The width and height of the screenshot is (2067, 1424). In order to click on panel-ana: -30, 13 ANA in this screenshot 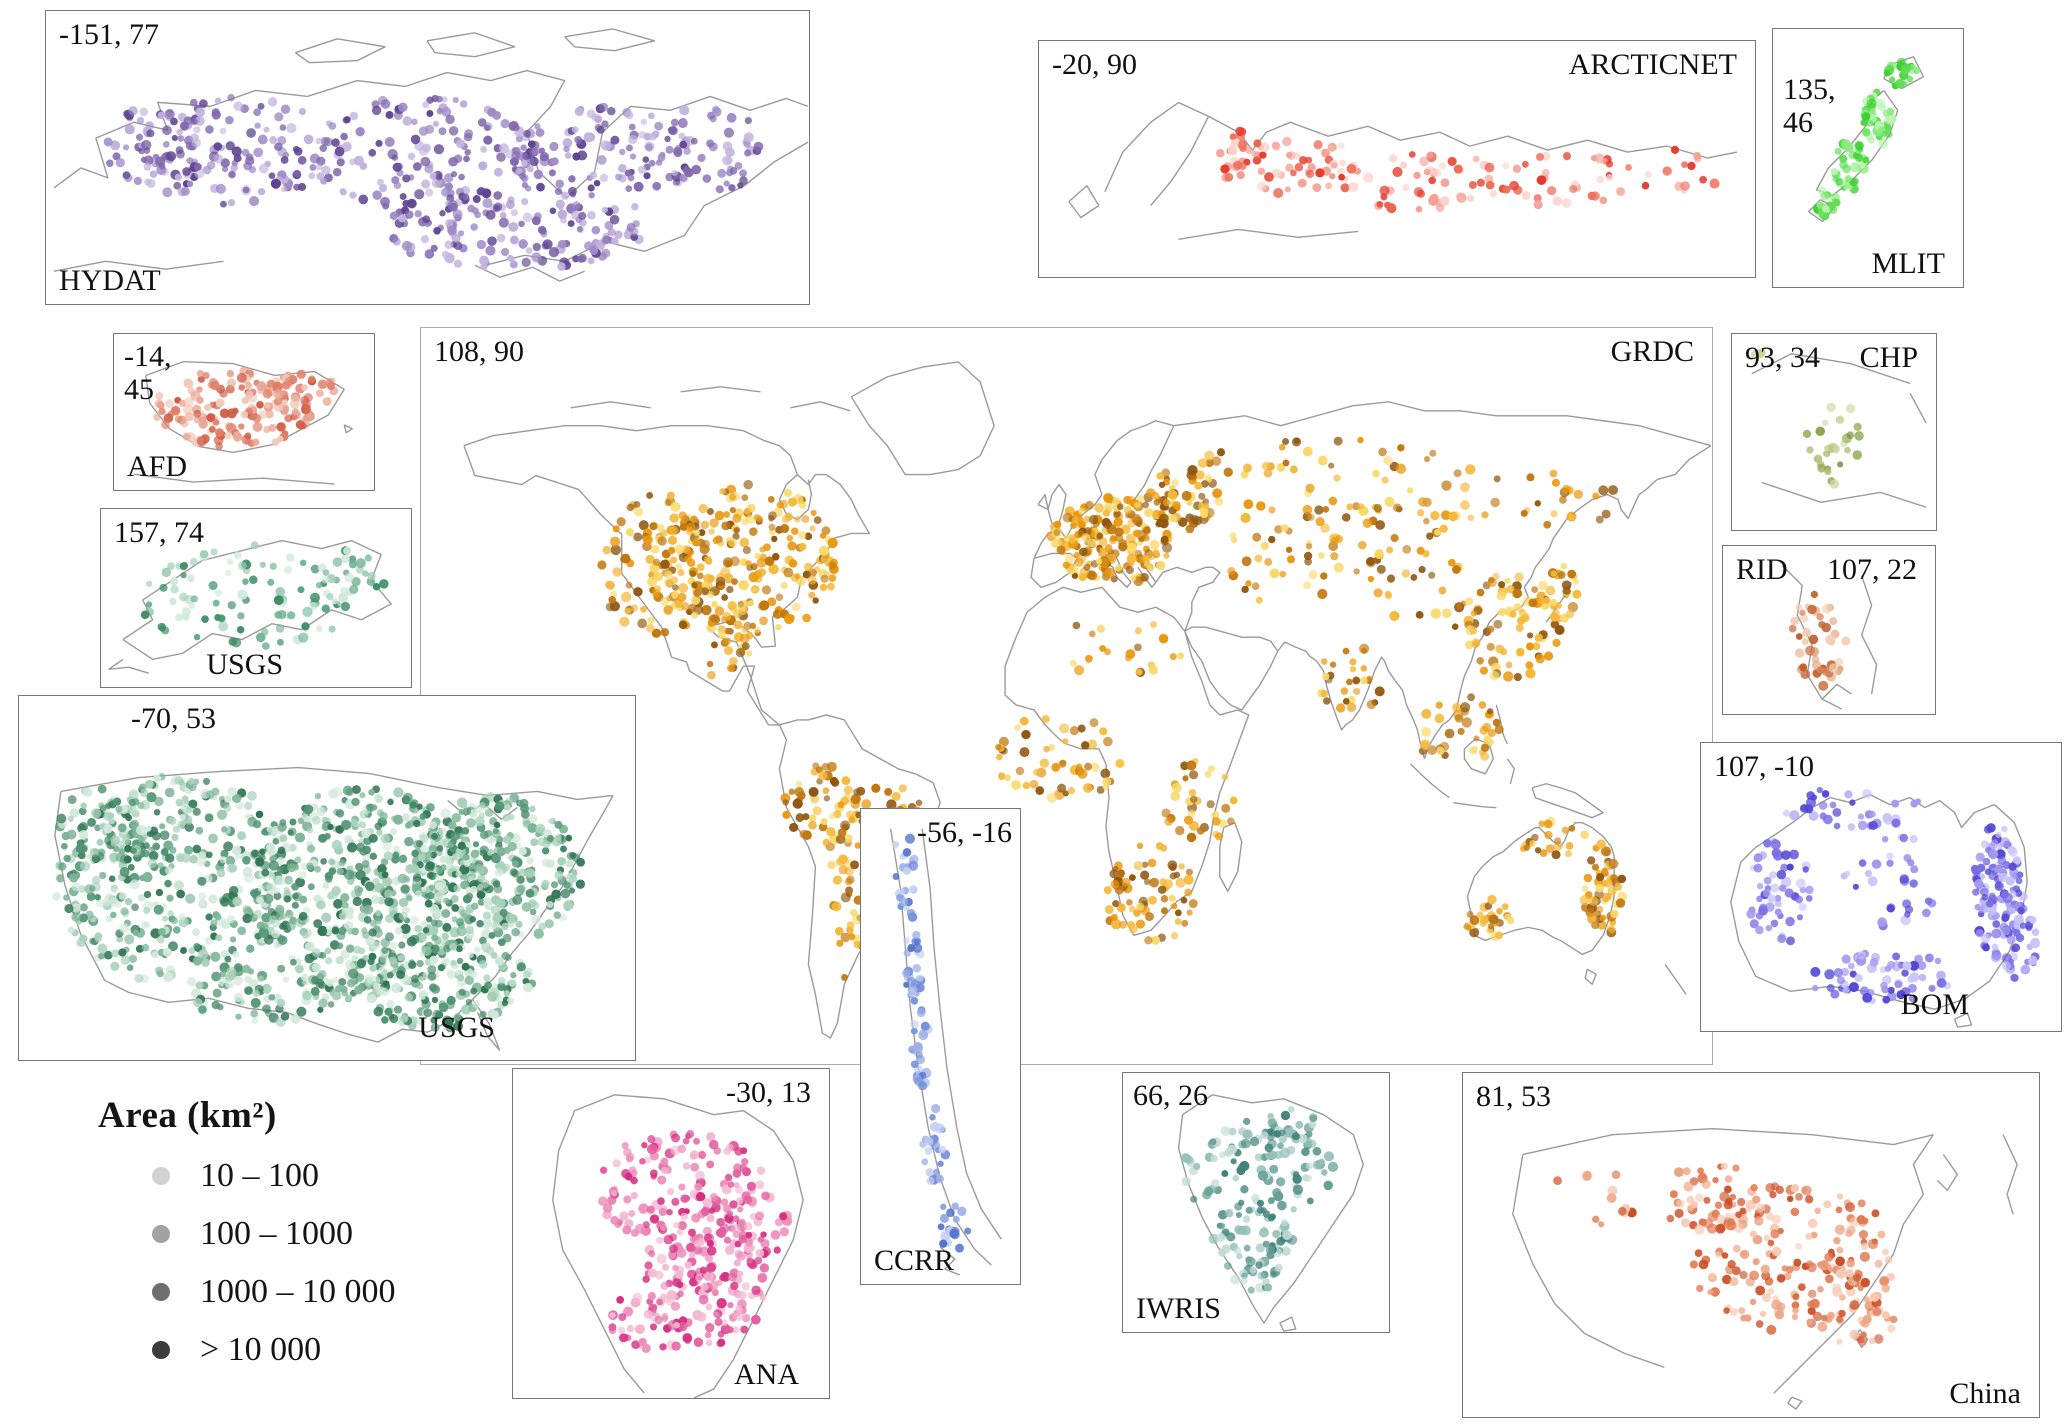, I will do `click(671, 1233)`.